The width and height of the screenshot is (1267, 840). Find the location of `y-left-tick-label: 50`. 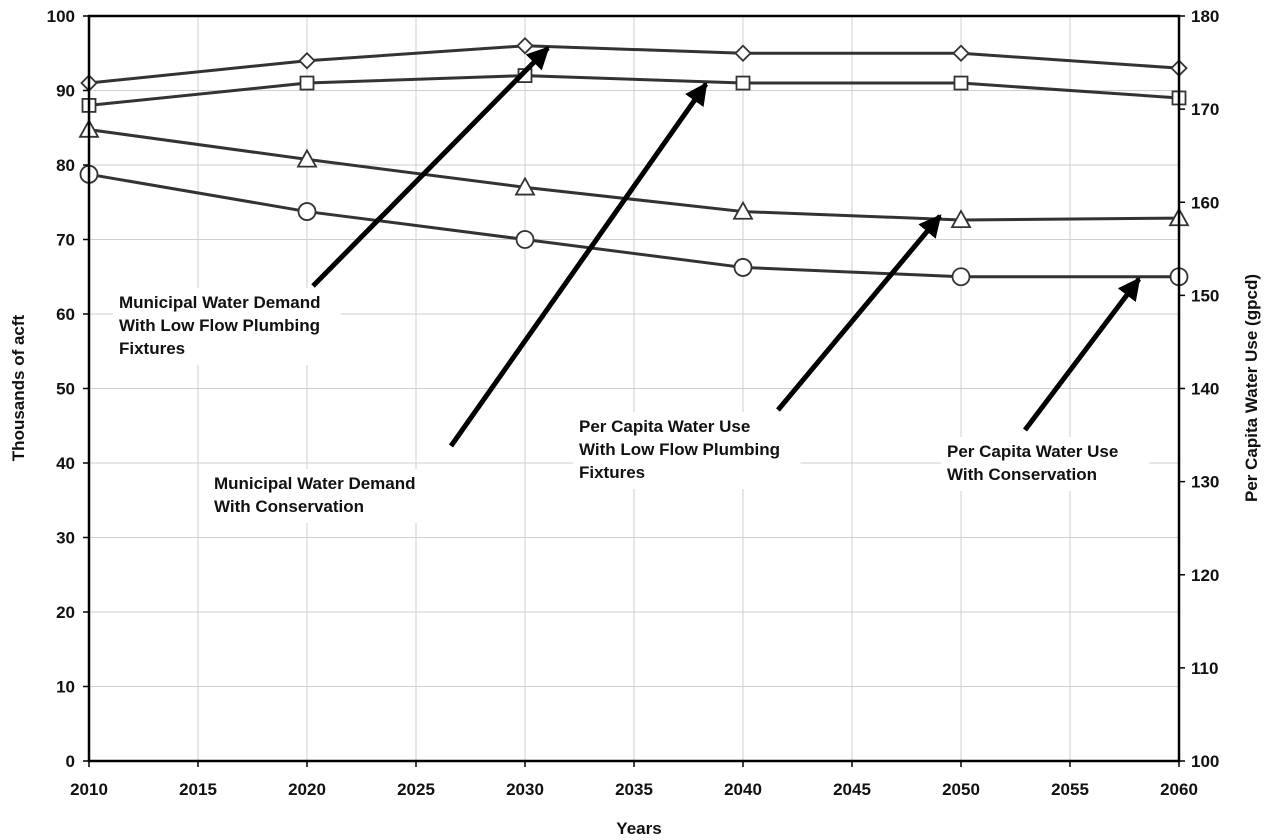

y-left-tick-label: 50 is located at coordinates (65, 389).